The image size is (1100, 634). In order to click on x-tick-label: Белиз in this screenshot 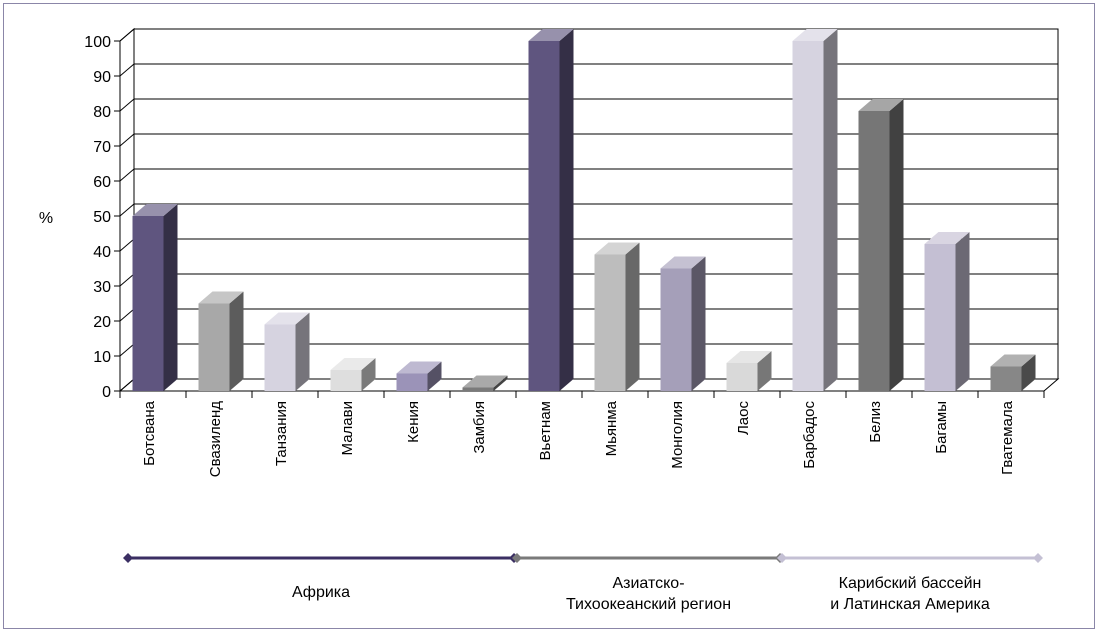, I will do `click(875, 422)`.